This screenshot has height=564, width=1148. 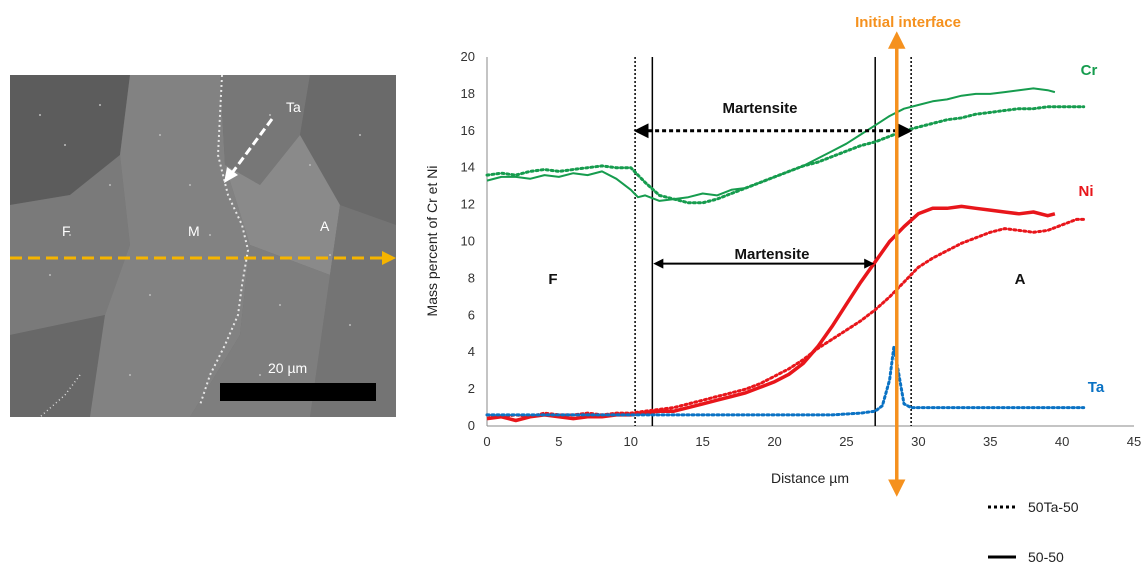 I want to click on y-tick-label: 12, so click(x=468, y=204).